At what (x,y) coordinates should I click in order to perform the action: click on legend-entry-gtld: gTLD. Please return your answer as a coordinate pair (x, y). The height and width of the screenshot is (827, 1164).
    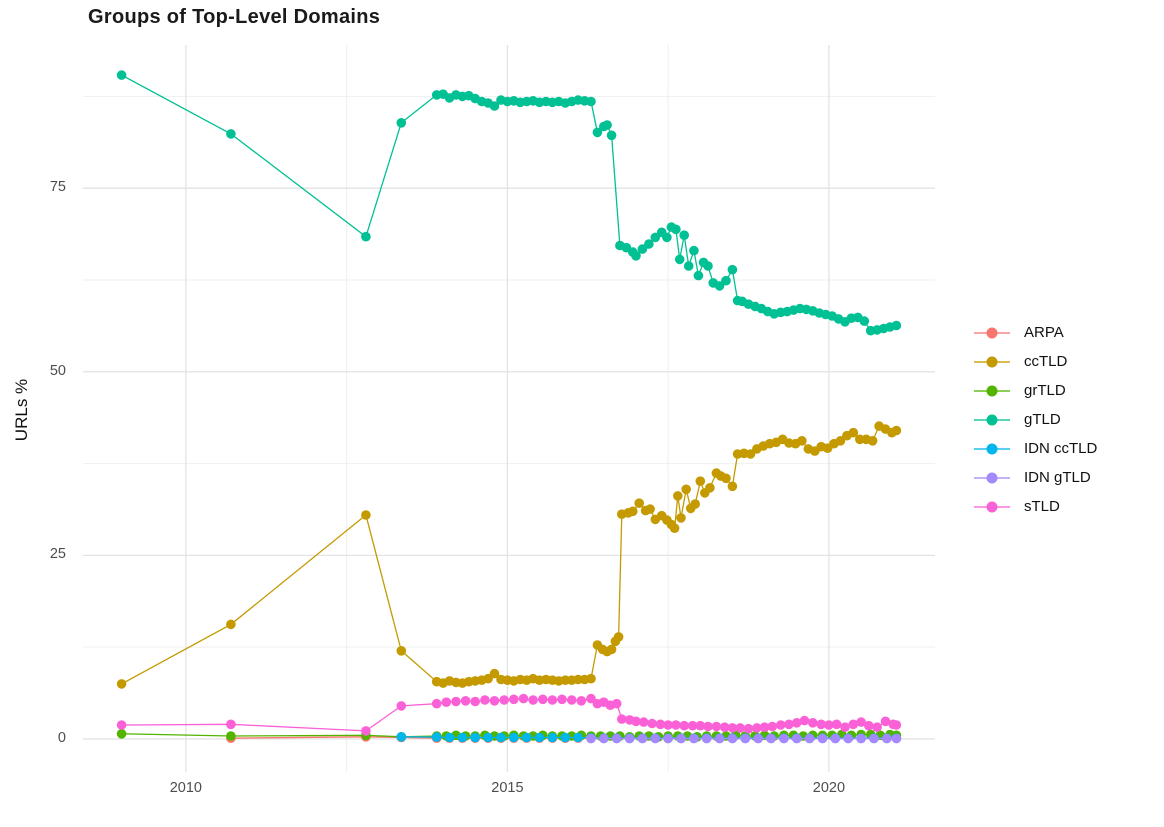
    Looking at the image, I should click on (1034, 419).